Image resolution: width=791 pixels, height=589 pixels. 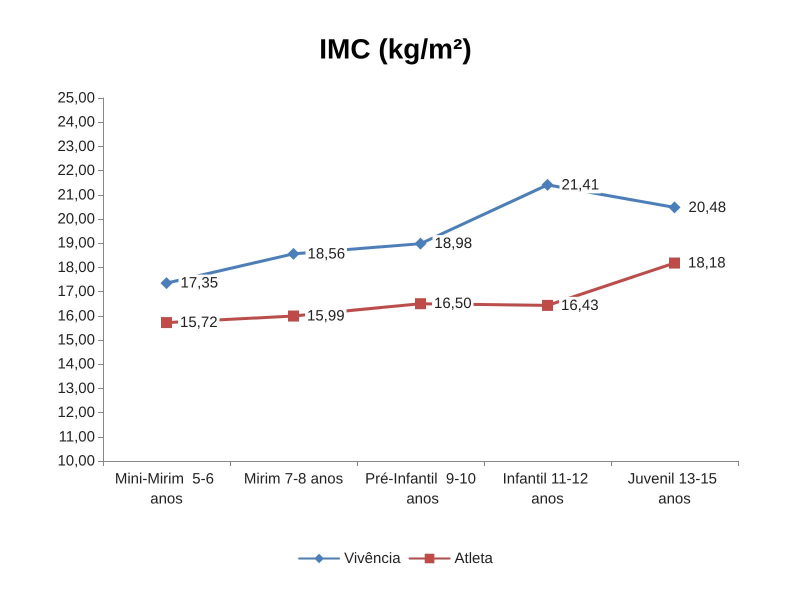 I want to click on y-tick-label: 13,00, so click(x=76, y=388).